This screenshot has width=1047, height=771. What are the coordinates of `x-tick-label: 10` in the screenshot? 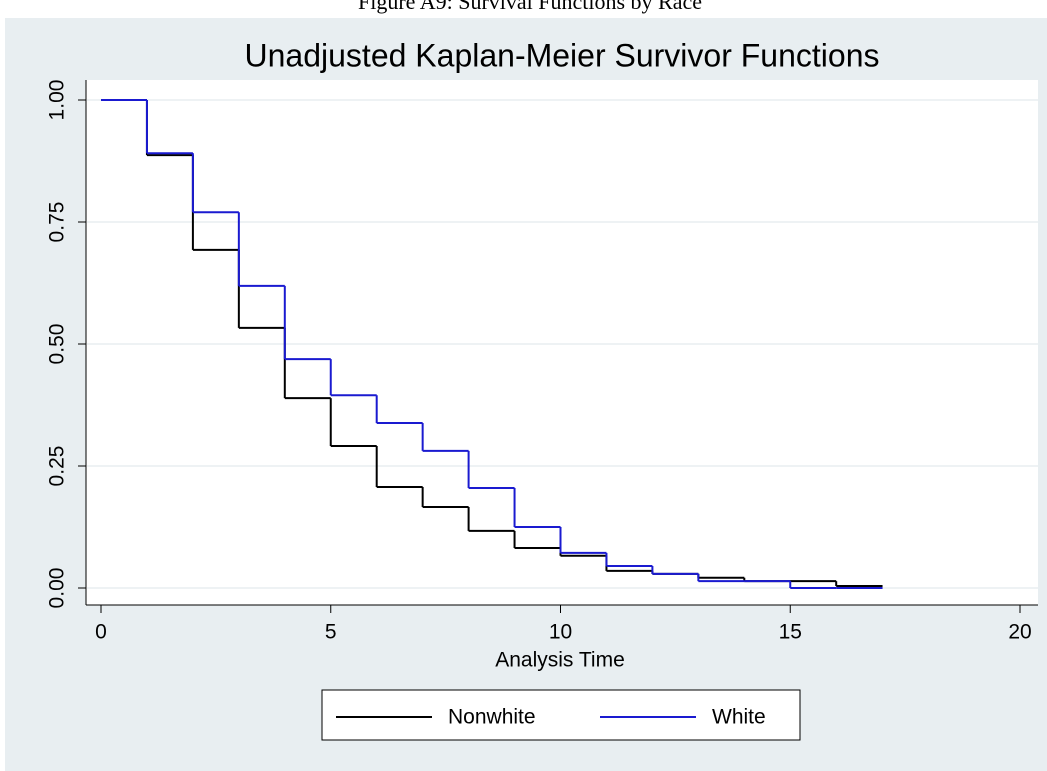 It's located at (560, 632).